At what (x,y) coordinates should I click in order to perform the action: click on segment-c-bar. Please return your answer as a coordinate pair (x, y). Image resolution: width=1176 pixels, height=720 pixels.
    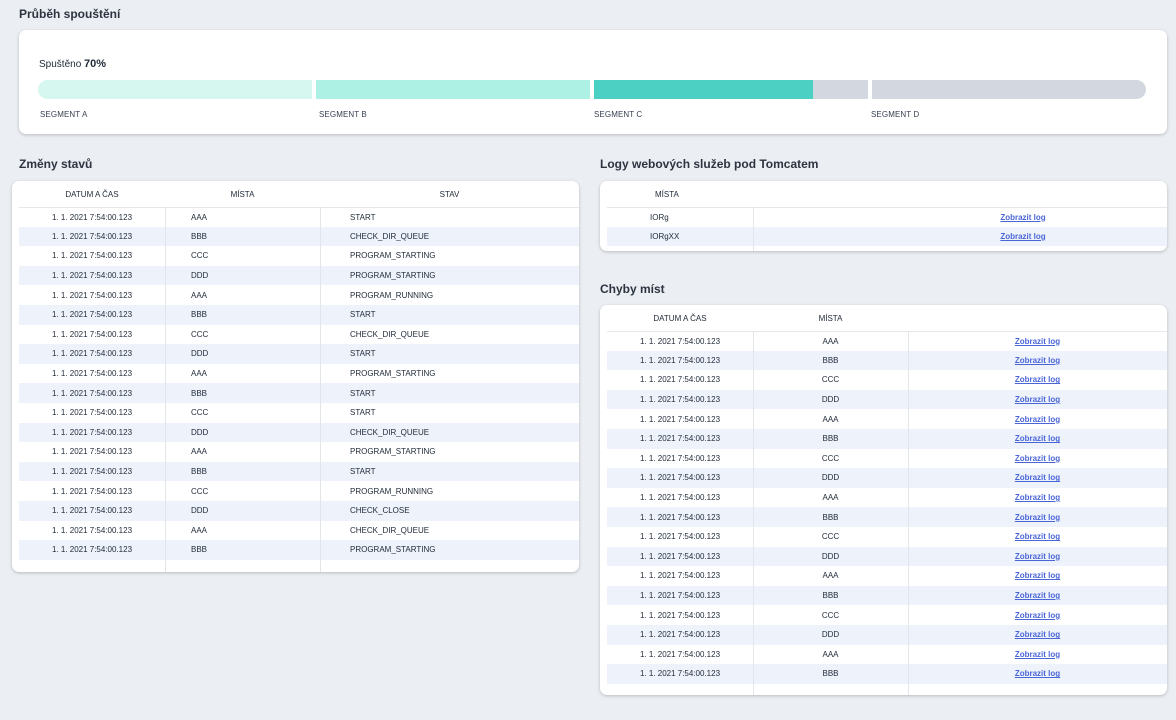
    Looking at the image, I should click on (731, 89).